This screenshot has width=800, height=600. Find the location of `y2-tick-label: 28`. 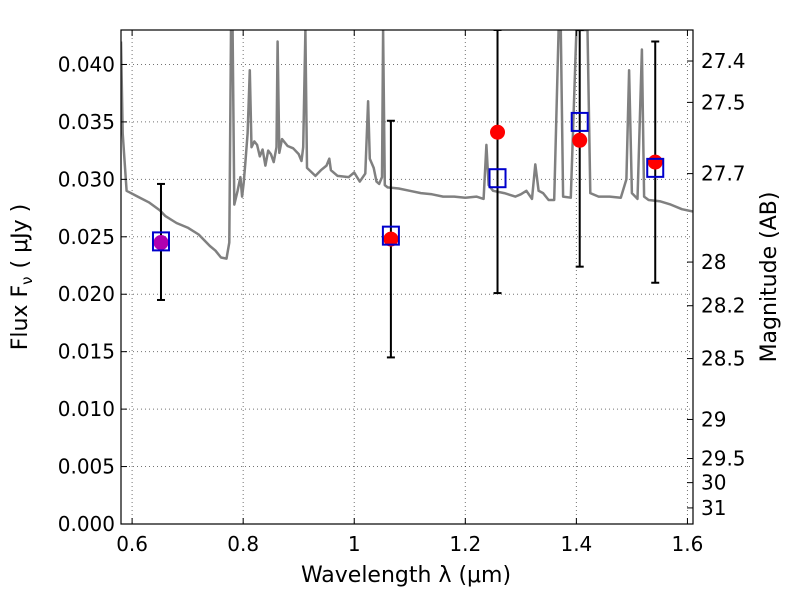

y2-tick-label: 28 is located at coordinates (713, 262).